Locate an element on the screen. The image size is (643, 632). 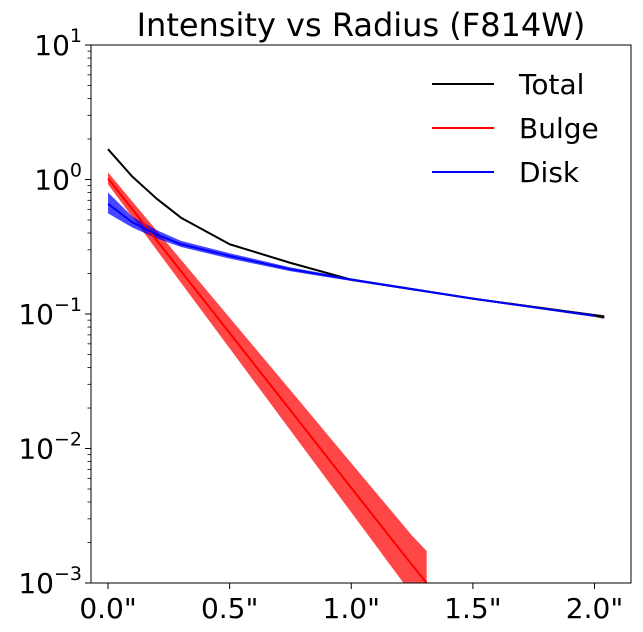
legend-label-disk: Disk is located at coordinates (549, 172).